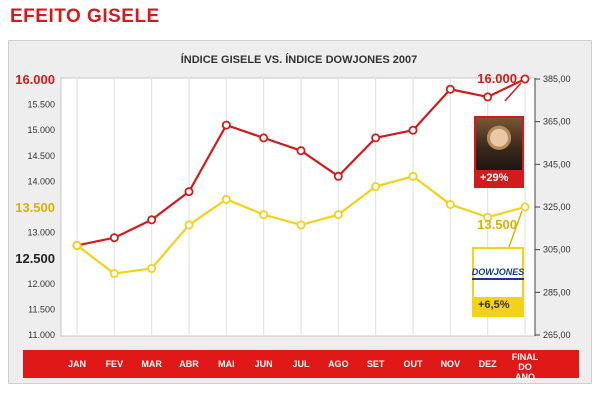 Image resolution: width=600 pixels, height=400 pixels. Describe the element at coordinates (525, 367) in the screenshot. I see `x-tick-label: FINAL DO ANO` at that location.